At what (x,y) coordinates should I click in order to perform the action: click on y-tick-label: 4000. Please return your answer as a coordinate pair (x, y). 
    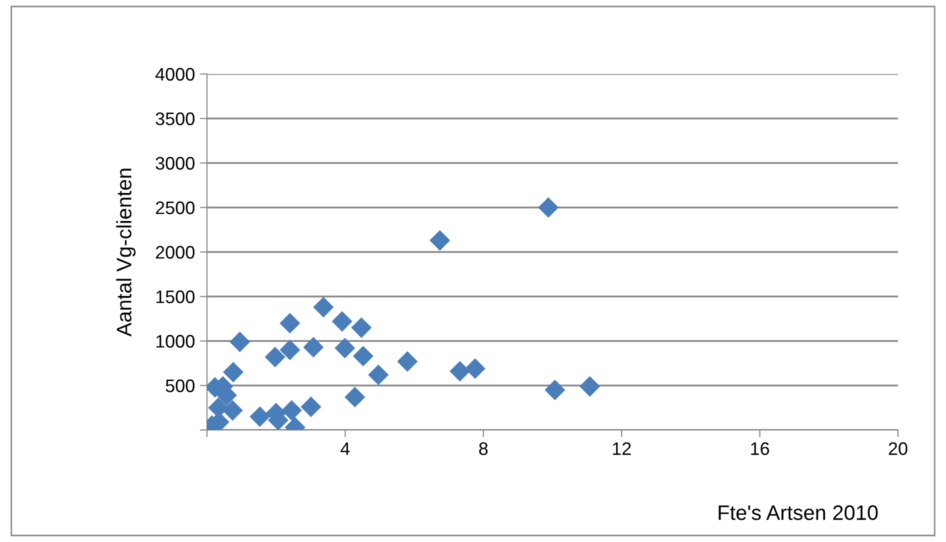
    Looking at the image, I should click on (174, 74).